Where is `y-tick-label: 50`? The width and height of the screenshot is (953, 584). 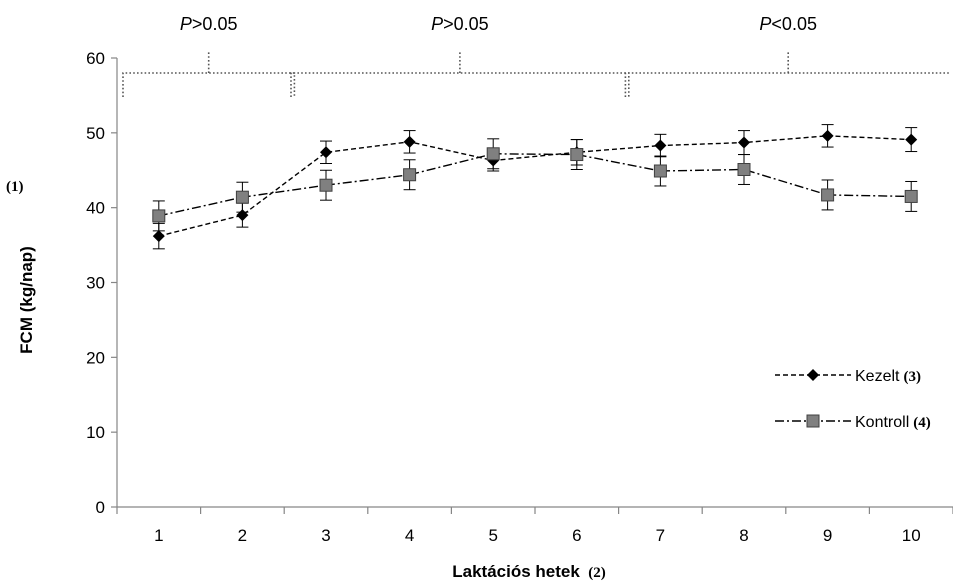 y-tick-label: 50 is located at coordinates (95, 133).